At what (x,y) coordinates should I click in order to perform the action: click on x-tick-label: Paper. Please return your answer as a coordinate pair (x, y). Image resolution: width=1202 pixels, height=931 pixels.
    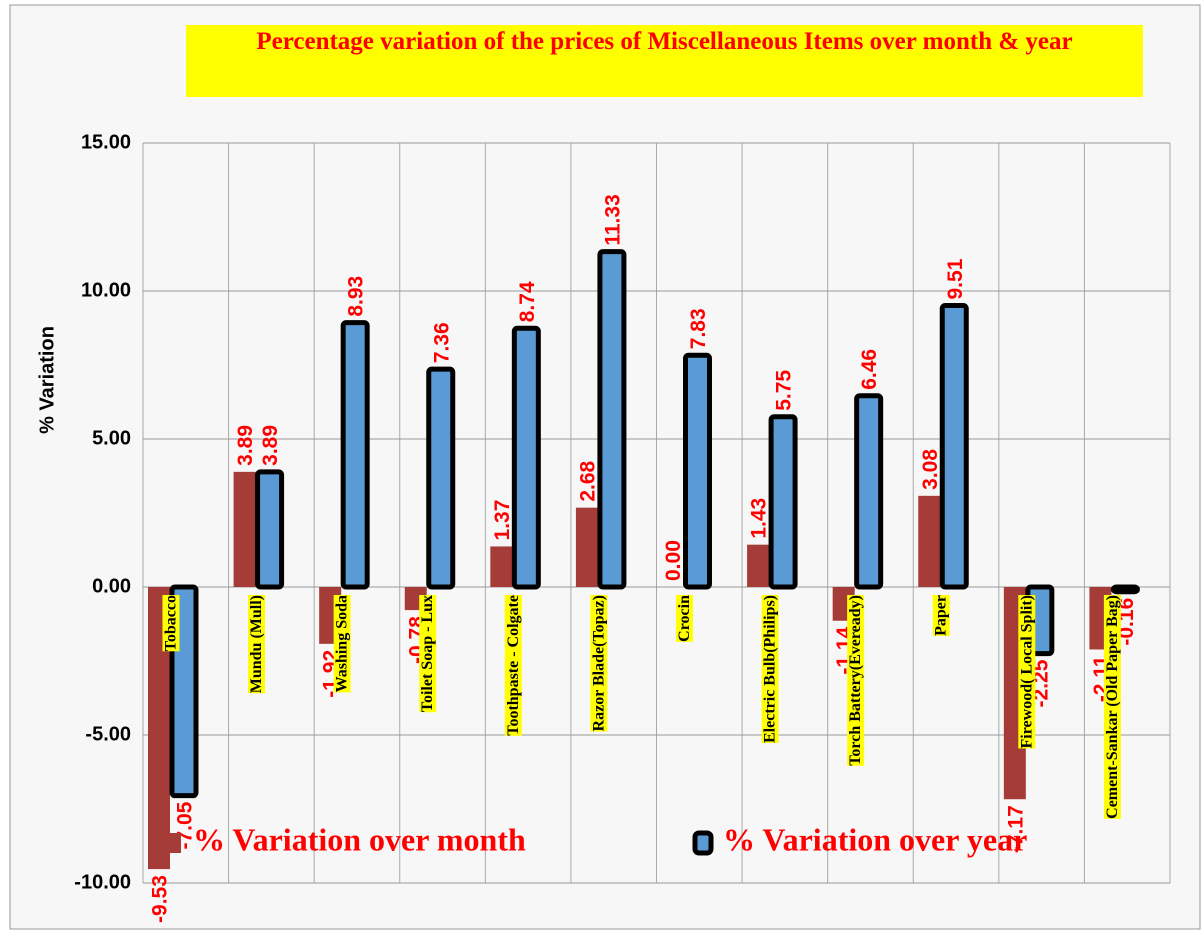
    Looking at the image, I should click on (941, 615).